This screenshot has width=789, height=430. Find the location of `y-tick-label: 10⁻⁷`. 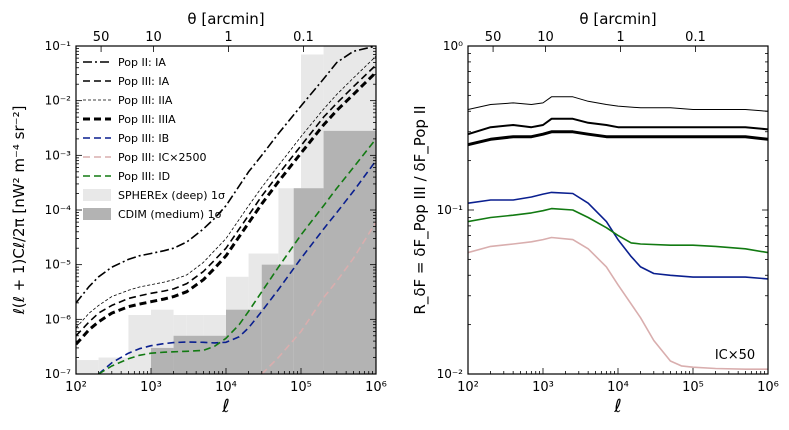

y-tick-label: 10⁻⁷ is located at coordinates (58, 374).